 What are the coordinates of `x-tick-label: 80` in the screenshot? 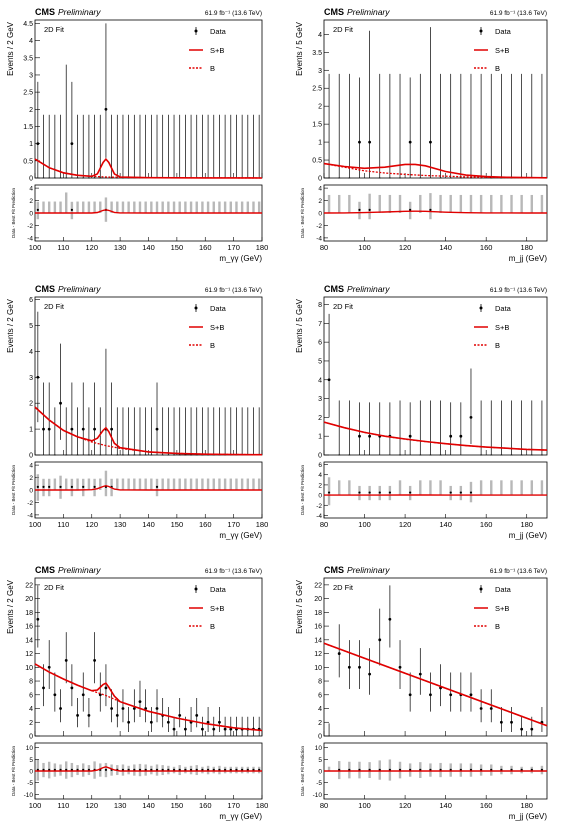 It's located at (324, 805).